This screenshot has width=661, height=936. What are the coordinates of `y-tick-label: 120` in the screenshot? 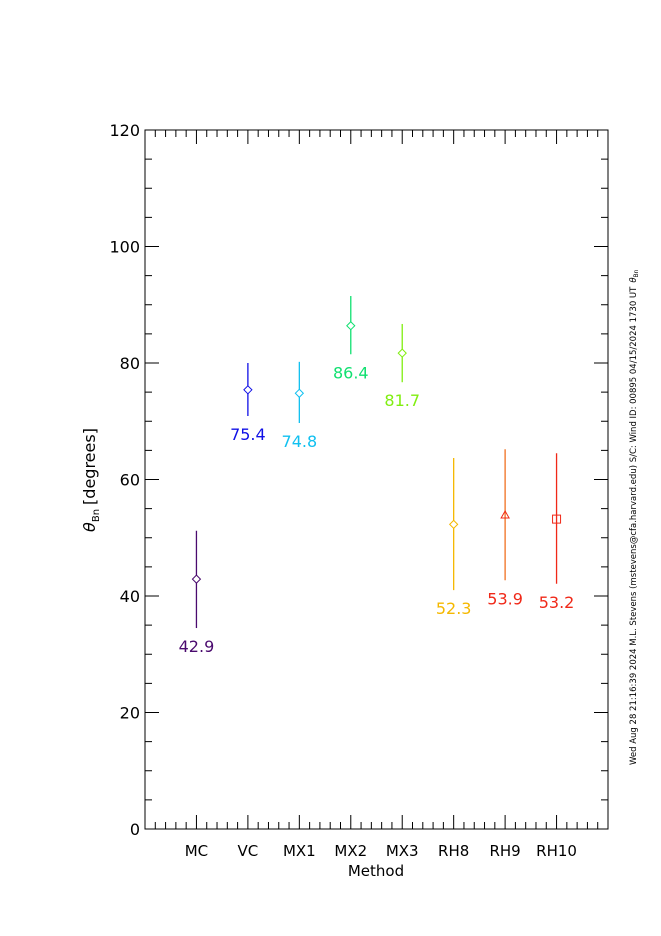 It's located at (124, 130).